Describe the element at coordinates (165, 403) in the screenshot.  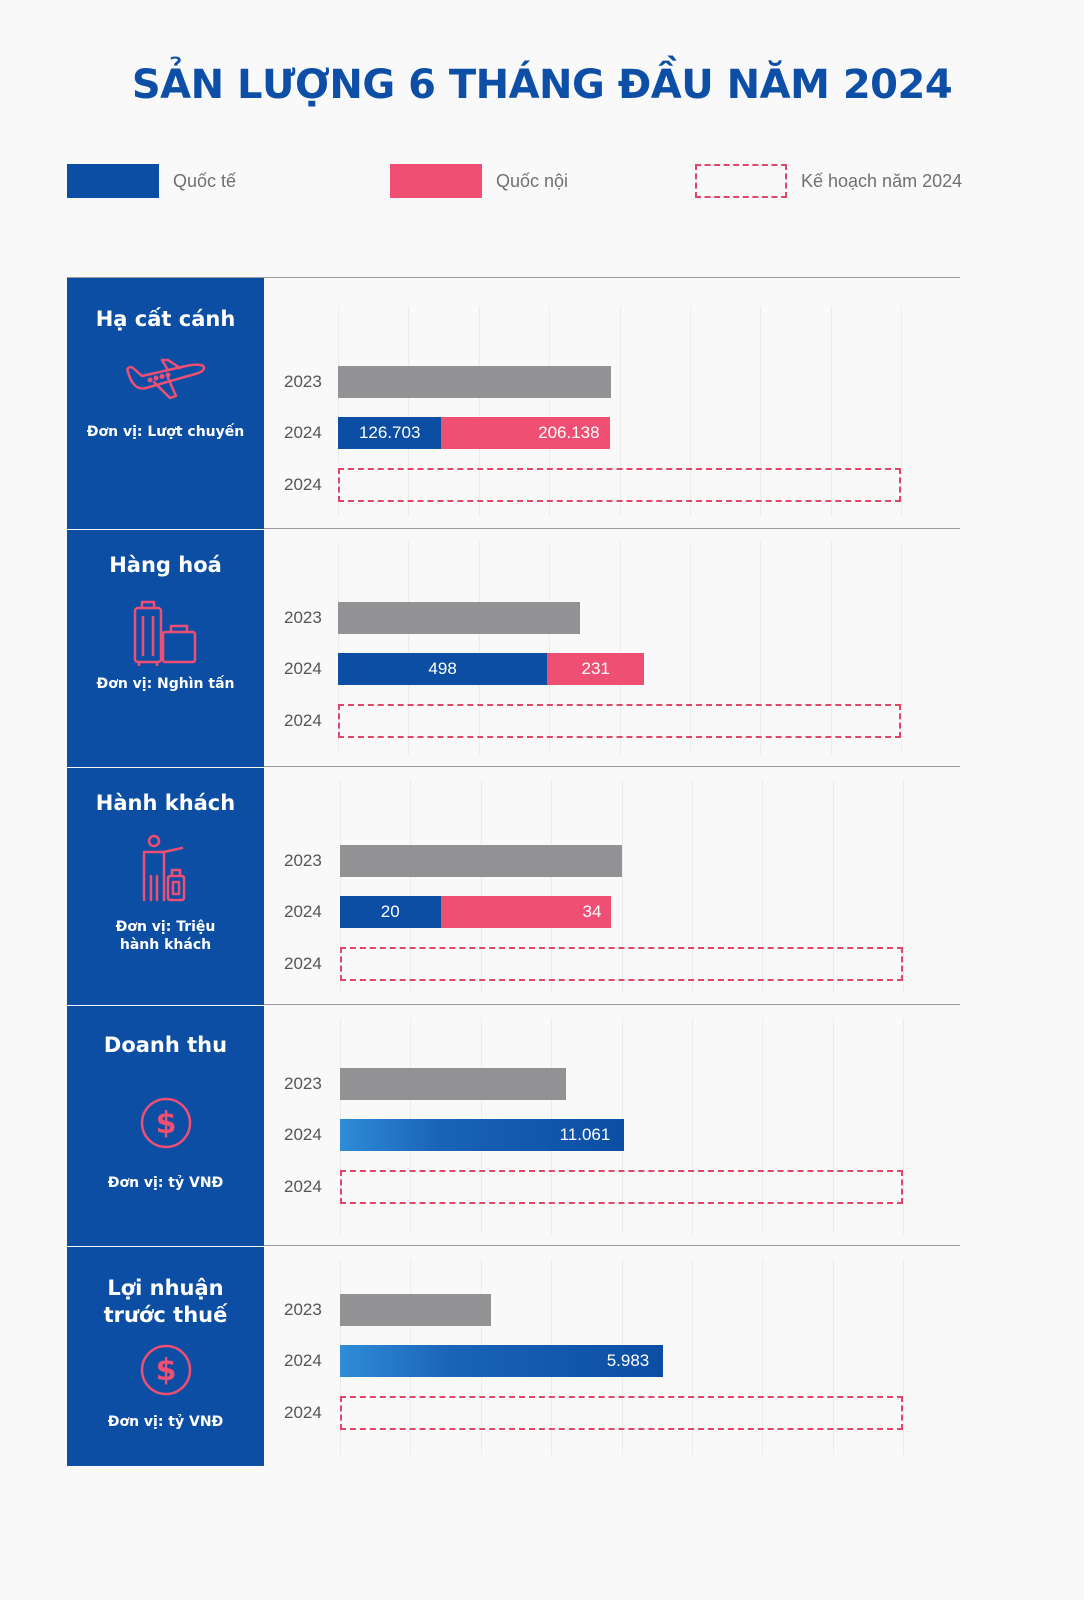
I see `panel-sidebar: Hạ cất cánh Đơn vị: Lượt chuyến` at that location.